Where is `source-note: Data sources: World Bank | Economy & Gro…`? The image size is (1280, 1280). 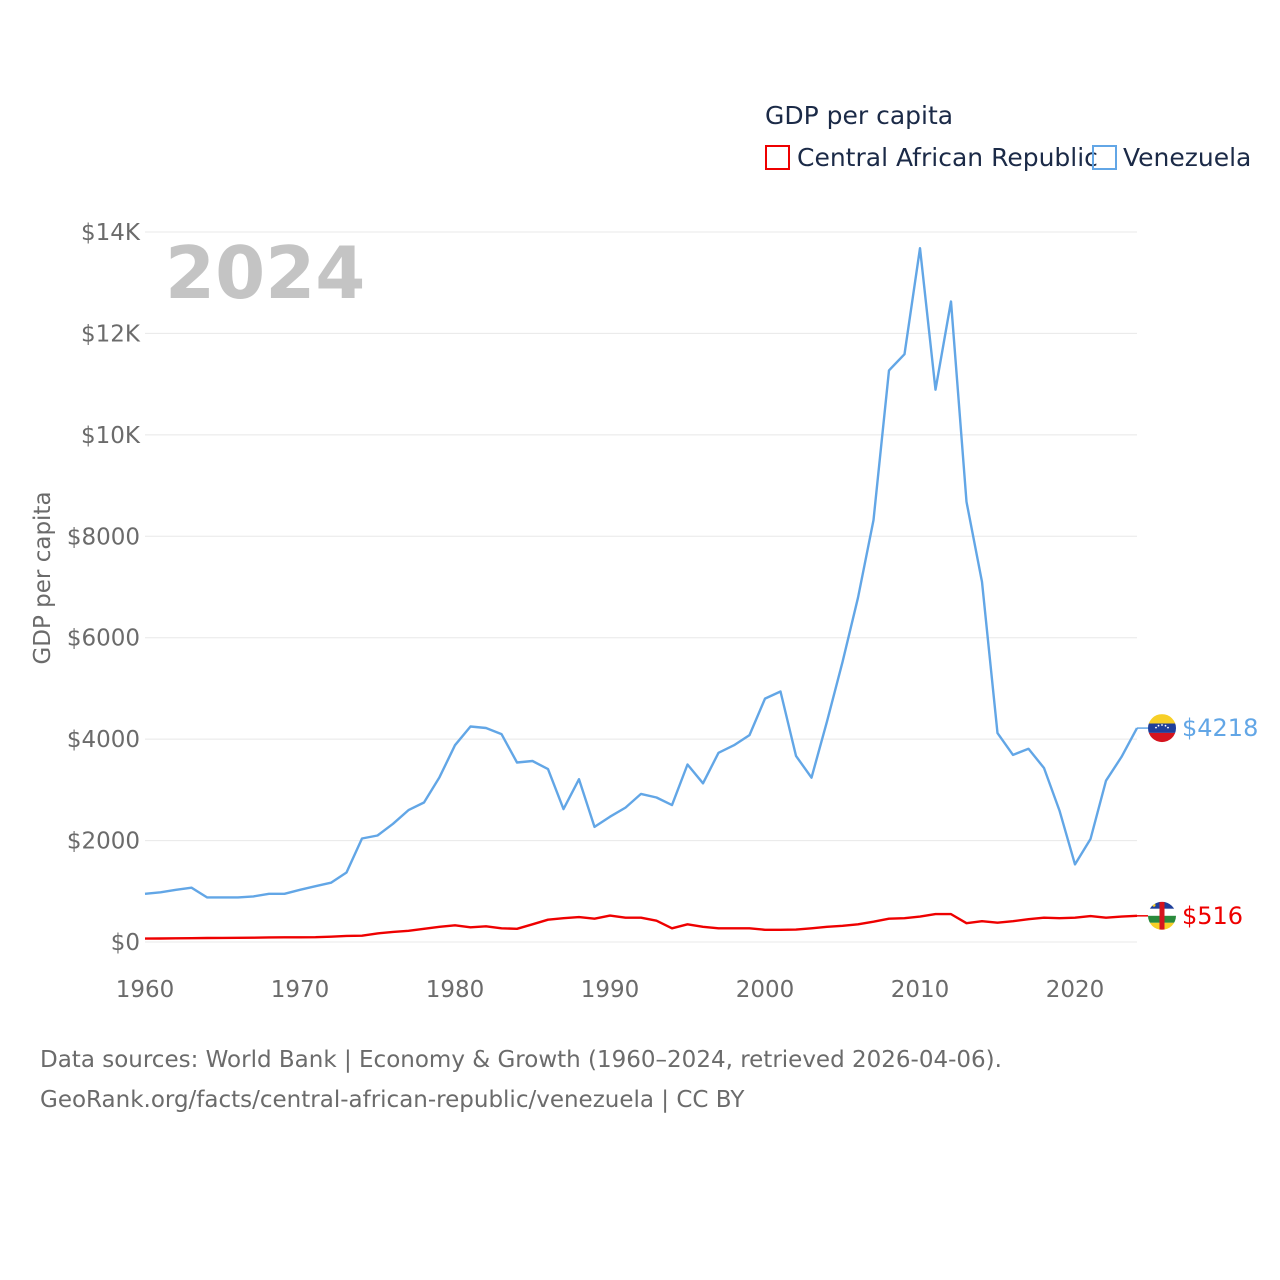
source-note: Data sources: World Bank | Economy & Gro… is located at coordinates (650, 1080).